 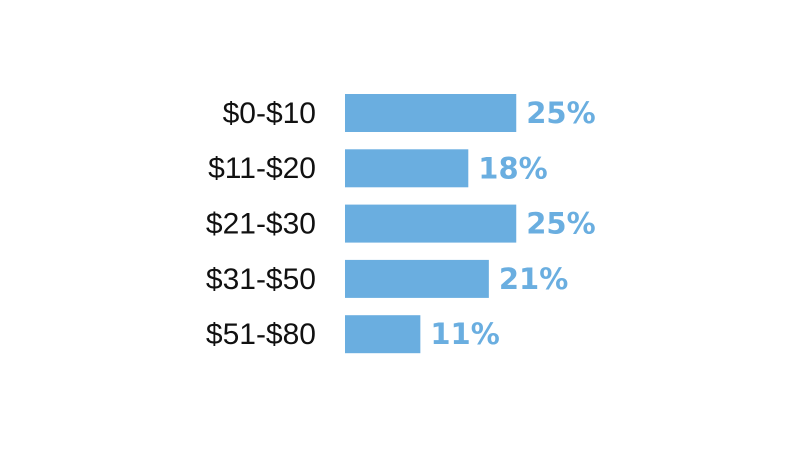 I want to click on category-label: $21-$30, so click(x=261, y=224).